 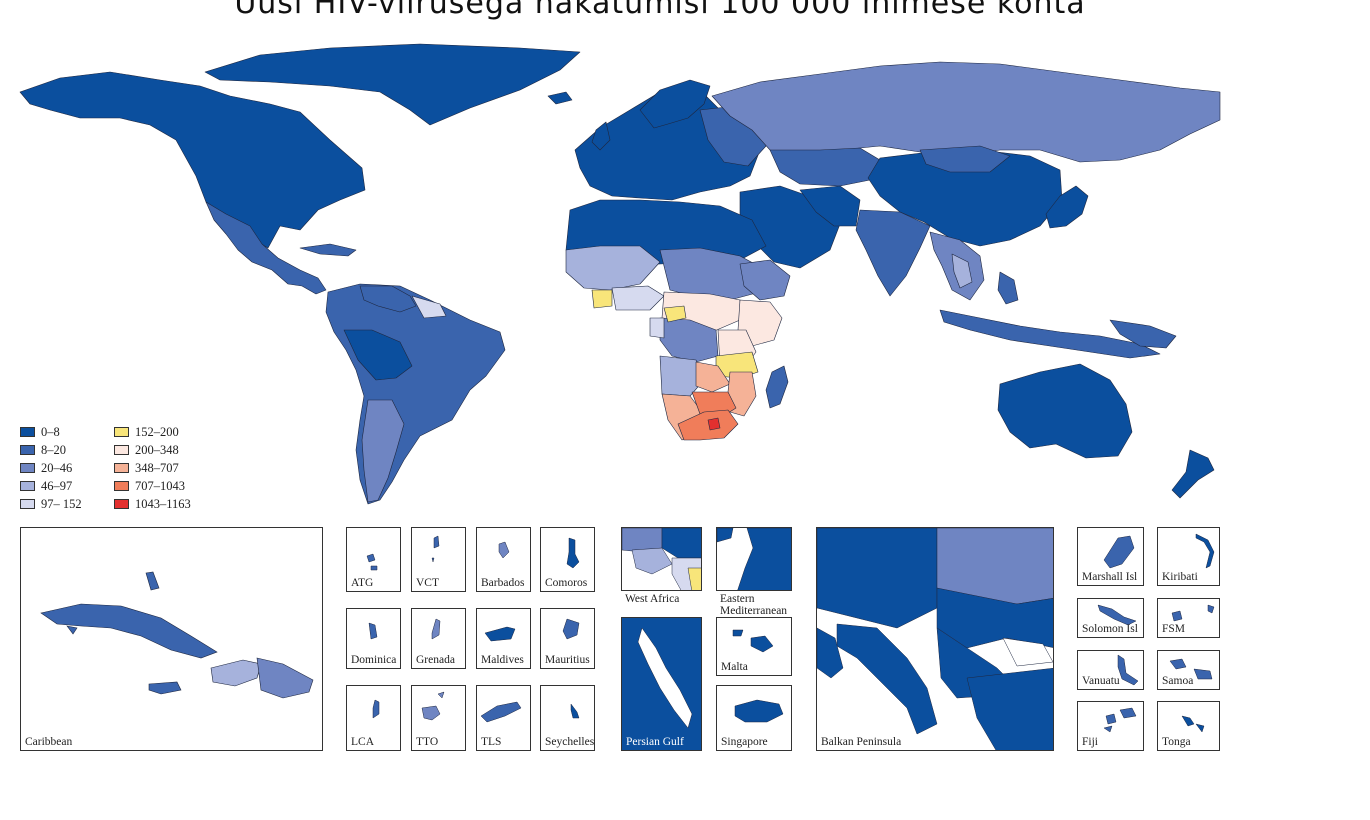 I want to click on tto-icon, so click(x=433, y=706).